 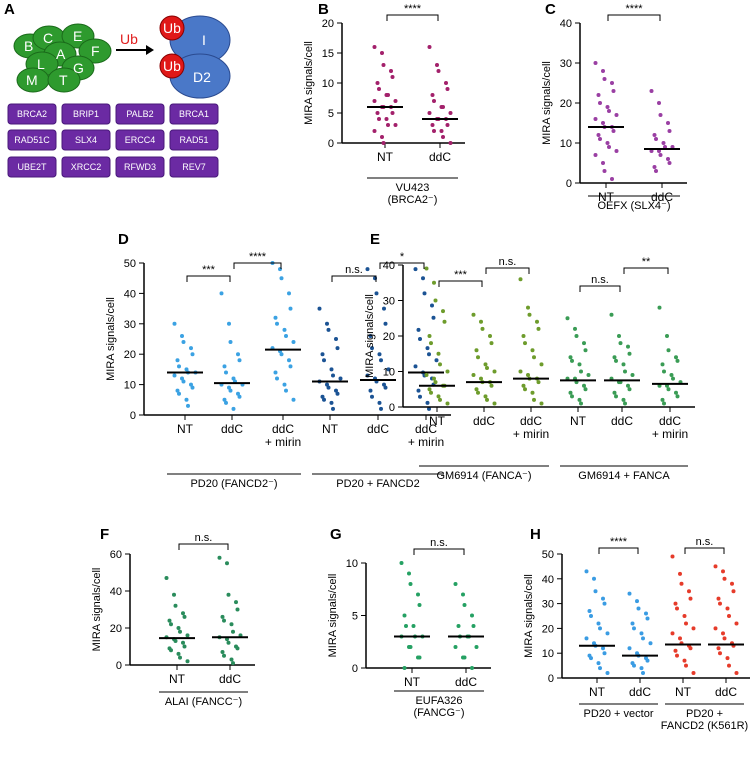 I want to click on group-label: EUFA326 (FANCG⁻), so click(x=438, y=707).